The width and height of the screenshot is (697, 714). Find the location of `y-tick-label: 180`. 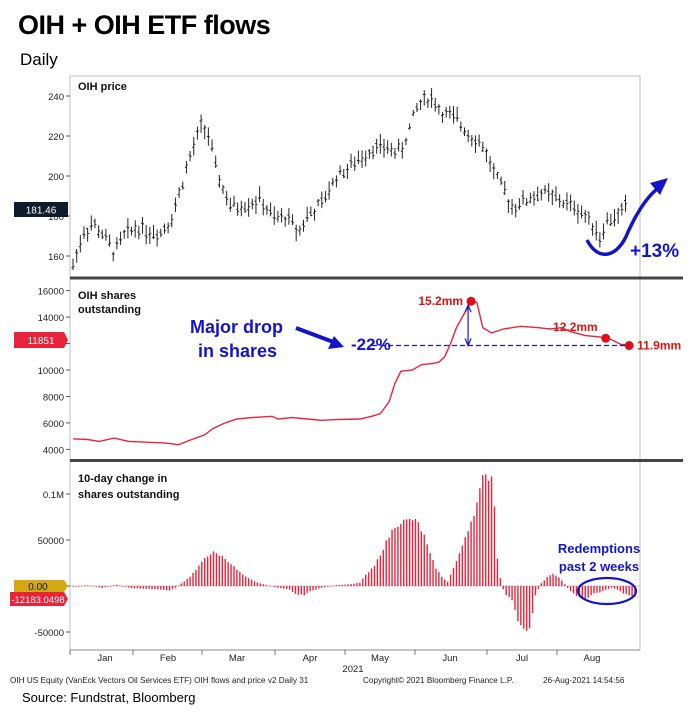

y-tick-label: 180 is located at coordinates (56, 217).